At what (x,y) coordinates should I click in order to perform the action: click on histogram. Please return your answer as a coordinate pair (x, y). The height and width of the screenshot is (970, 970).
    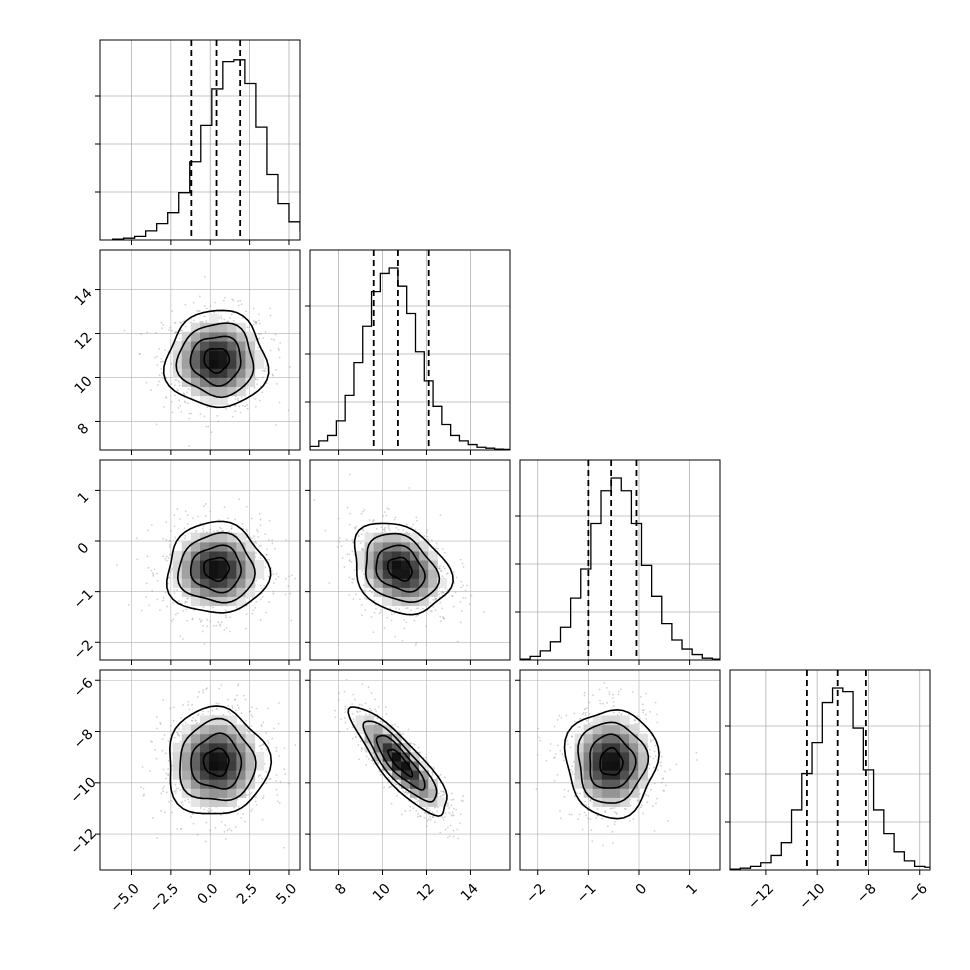
    Looking at the image, I should click on (205, 149).